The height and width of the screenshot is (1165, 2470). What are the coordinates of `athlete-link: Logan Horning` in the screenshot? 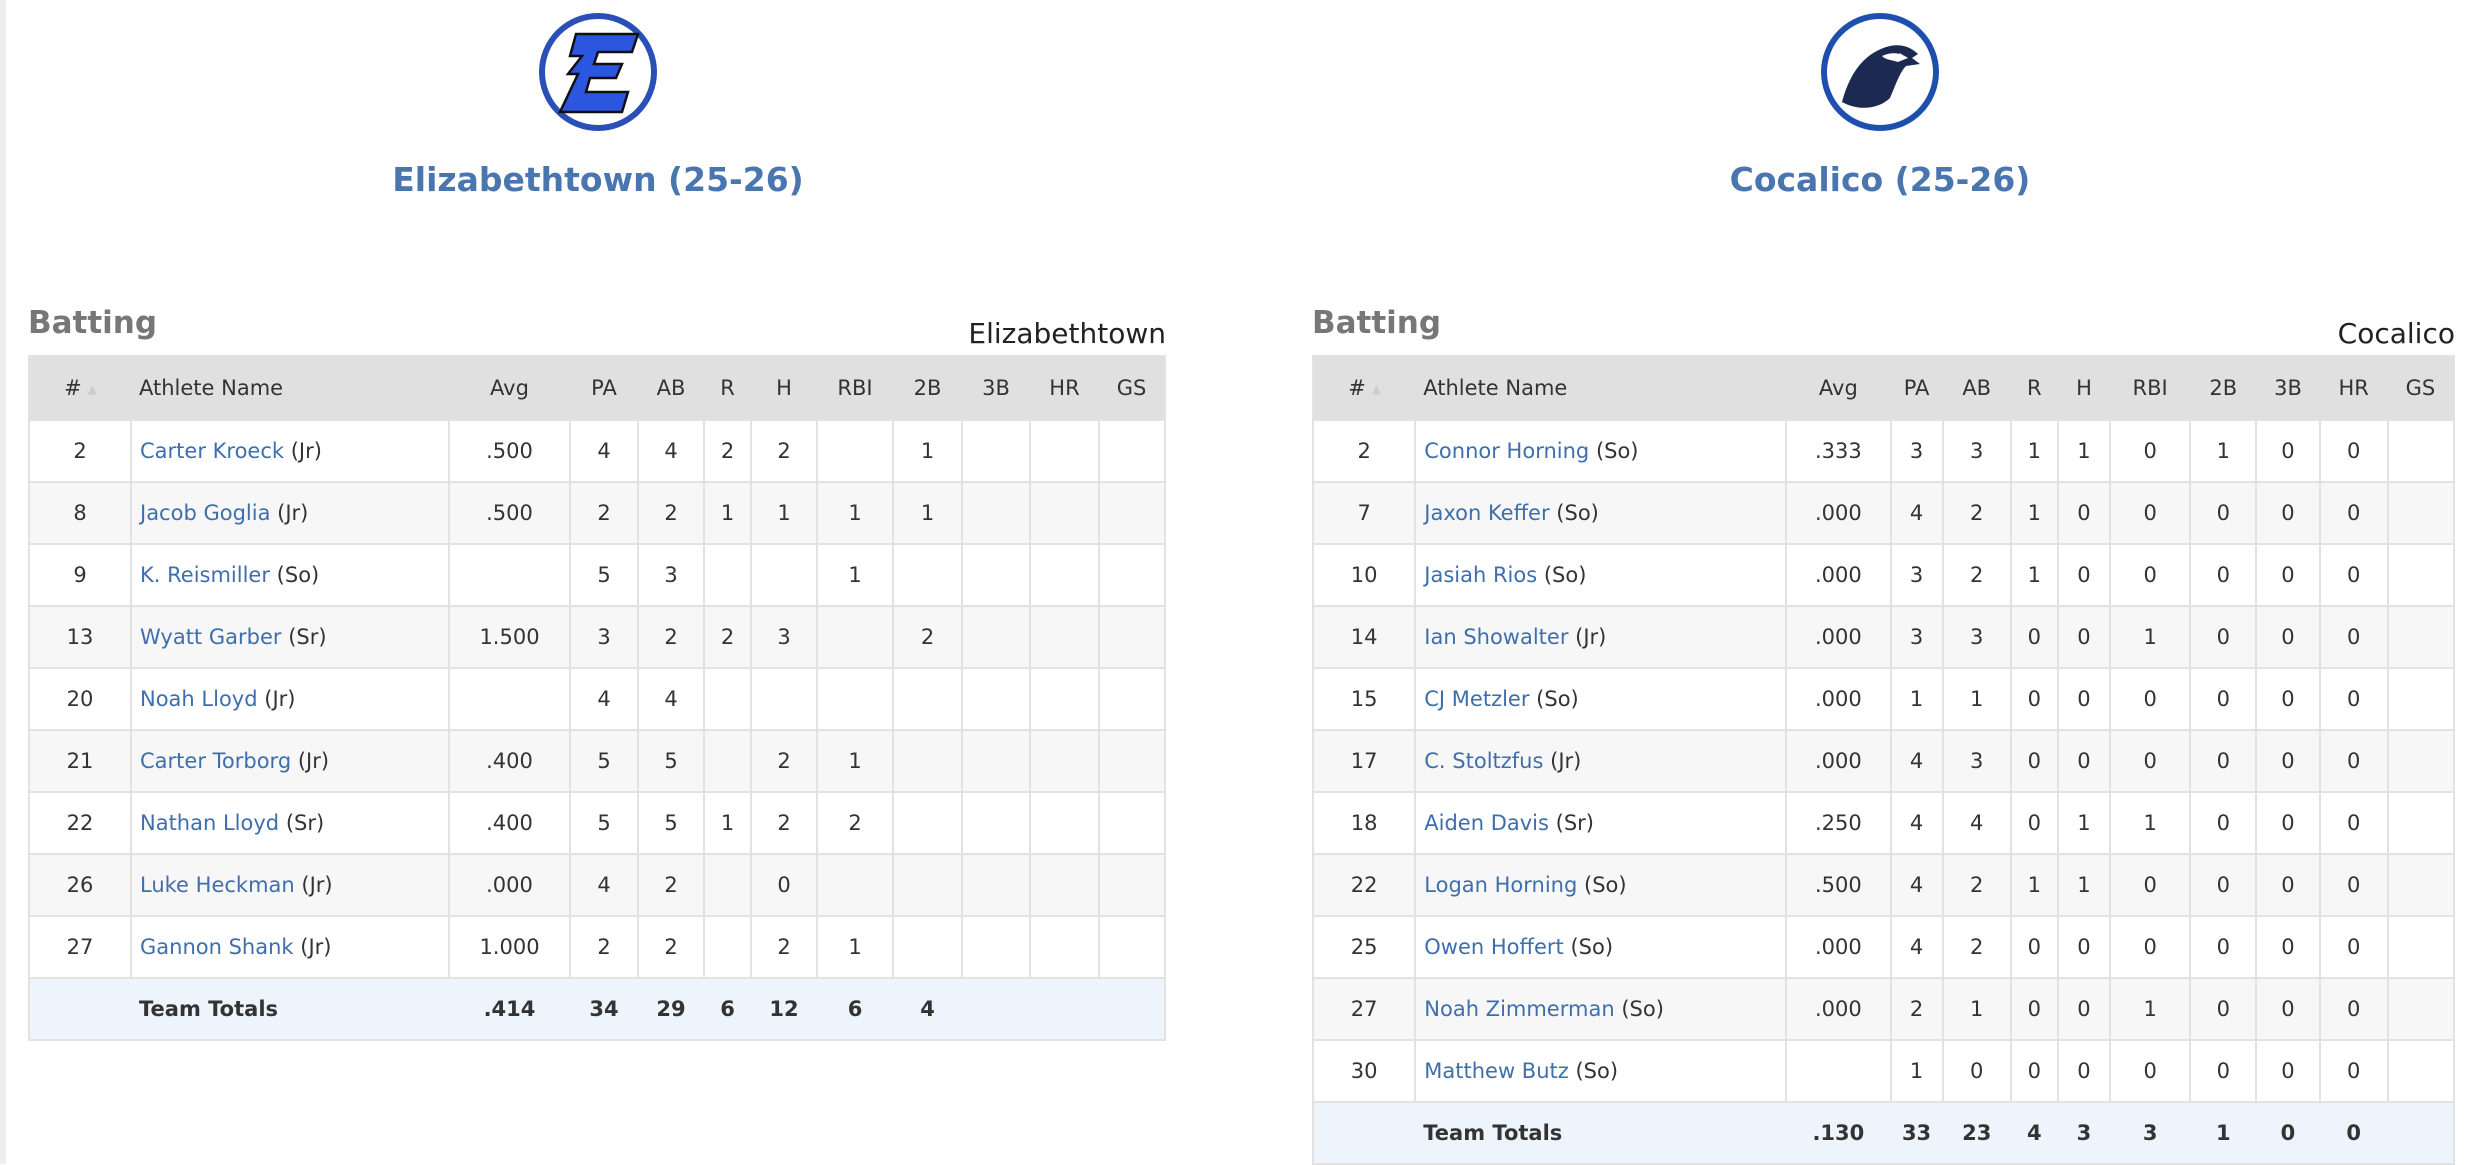 It's located at (1501, 885).